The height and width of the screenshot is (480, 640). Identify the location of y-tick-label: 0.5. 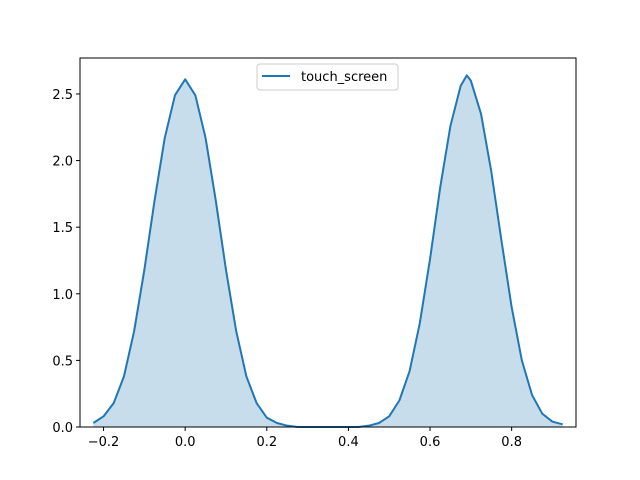
(62, 361).